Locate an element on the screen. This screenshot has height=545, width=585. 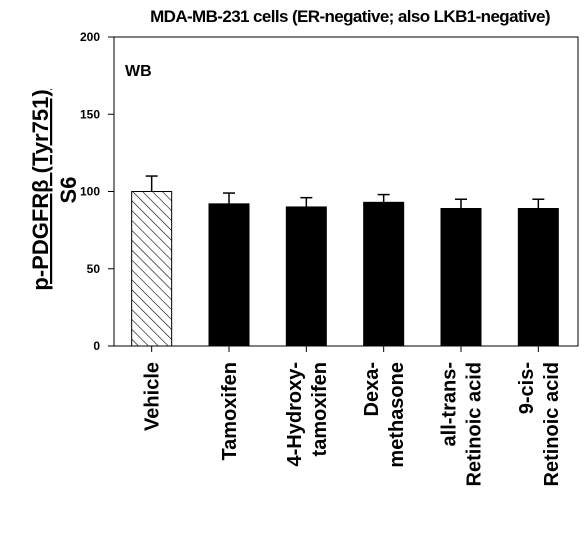
y-tick-label: 200 is located at coordinates (90, 37).